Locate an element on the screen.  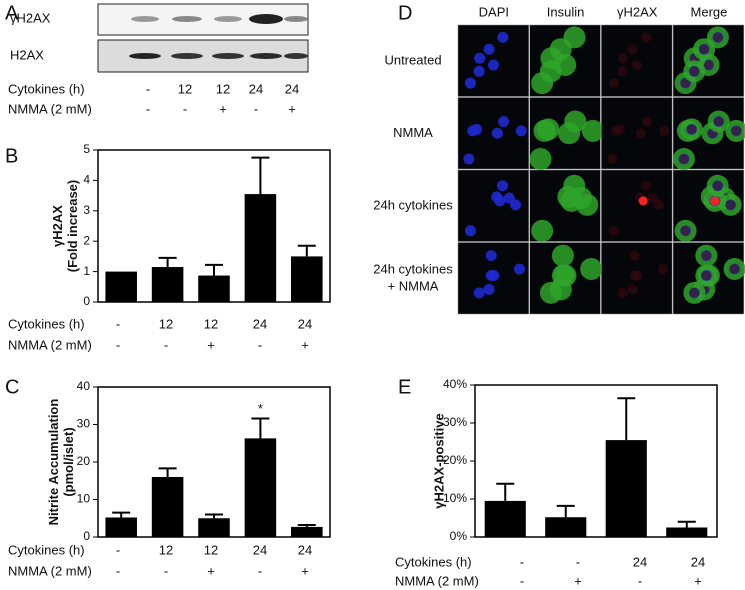
row-label: NMMA is located at coordinates (413, 132).